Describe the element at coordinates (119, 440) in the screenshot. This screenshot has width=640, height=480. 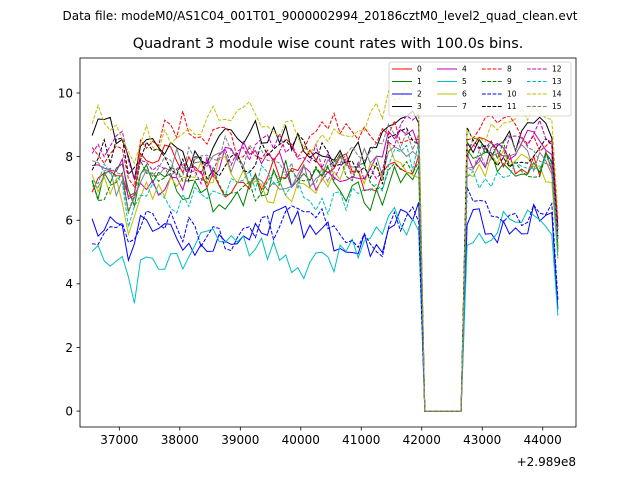
I see `x-tick-label: 37000` at that location.